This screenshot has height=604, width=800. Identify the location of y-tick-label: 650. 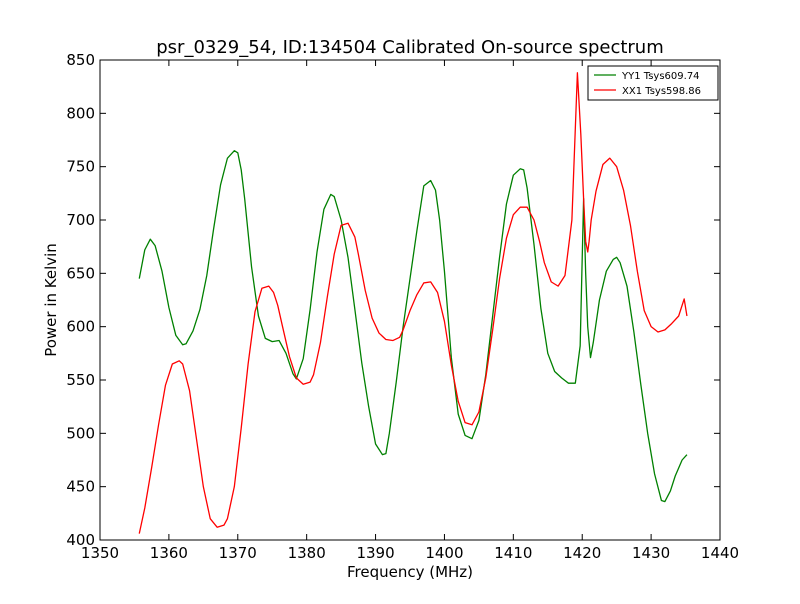
(80, 273).